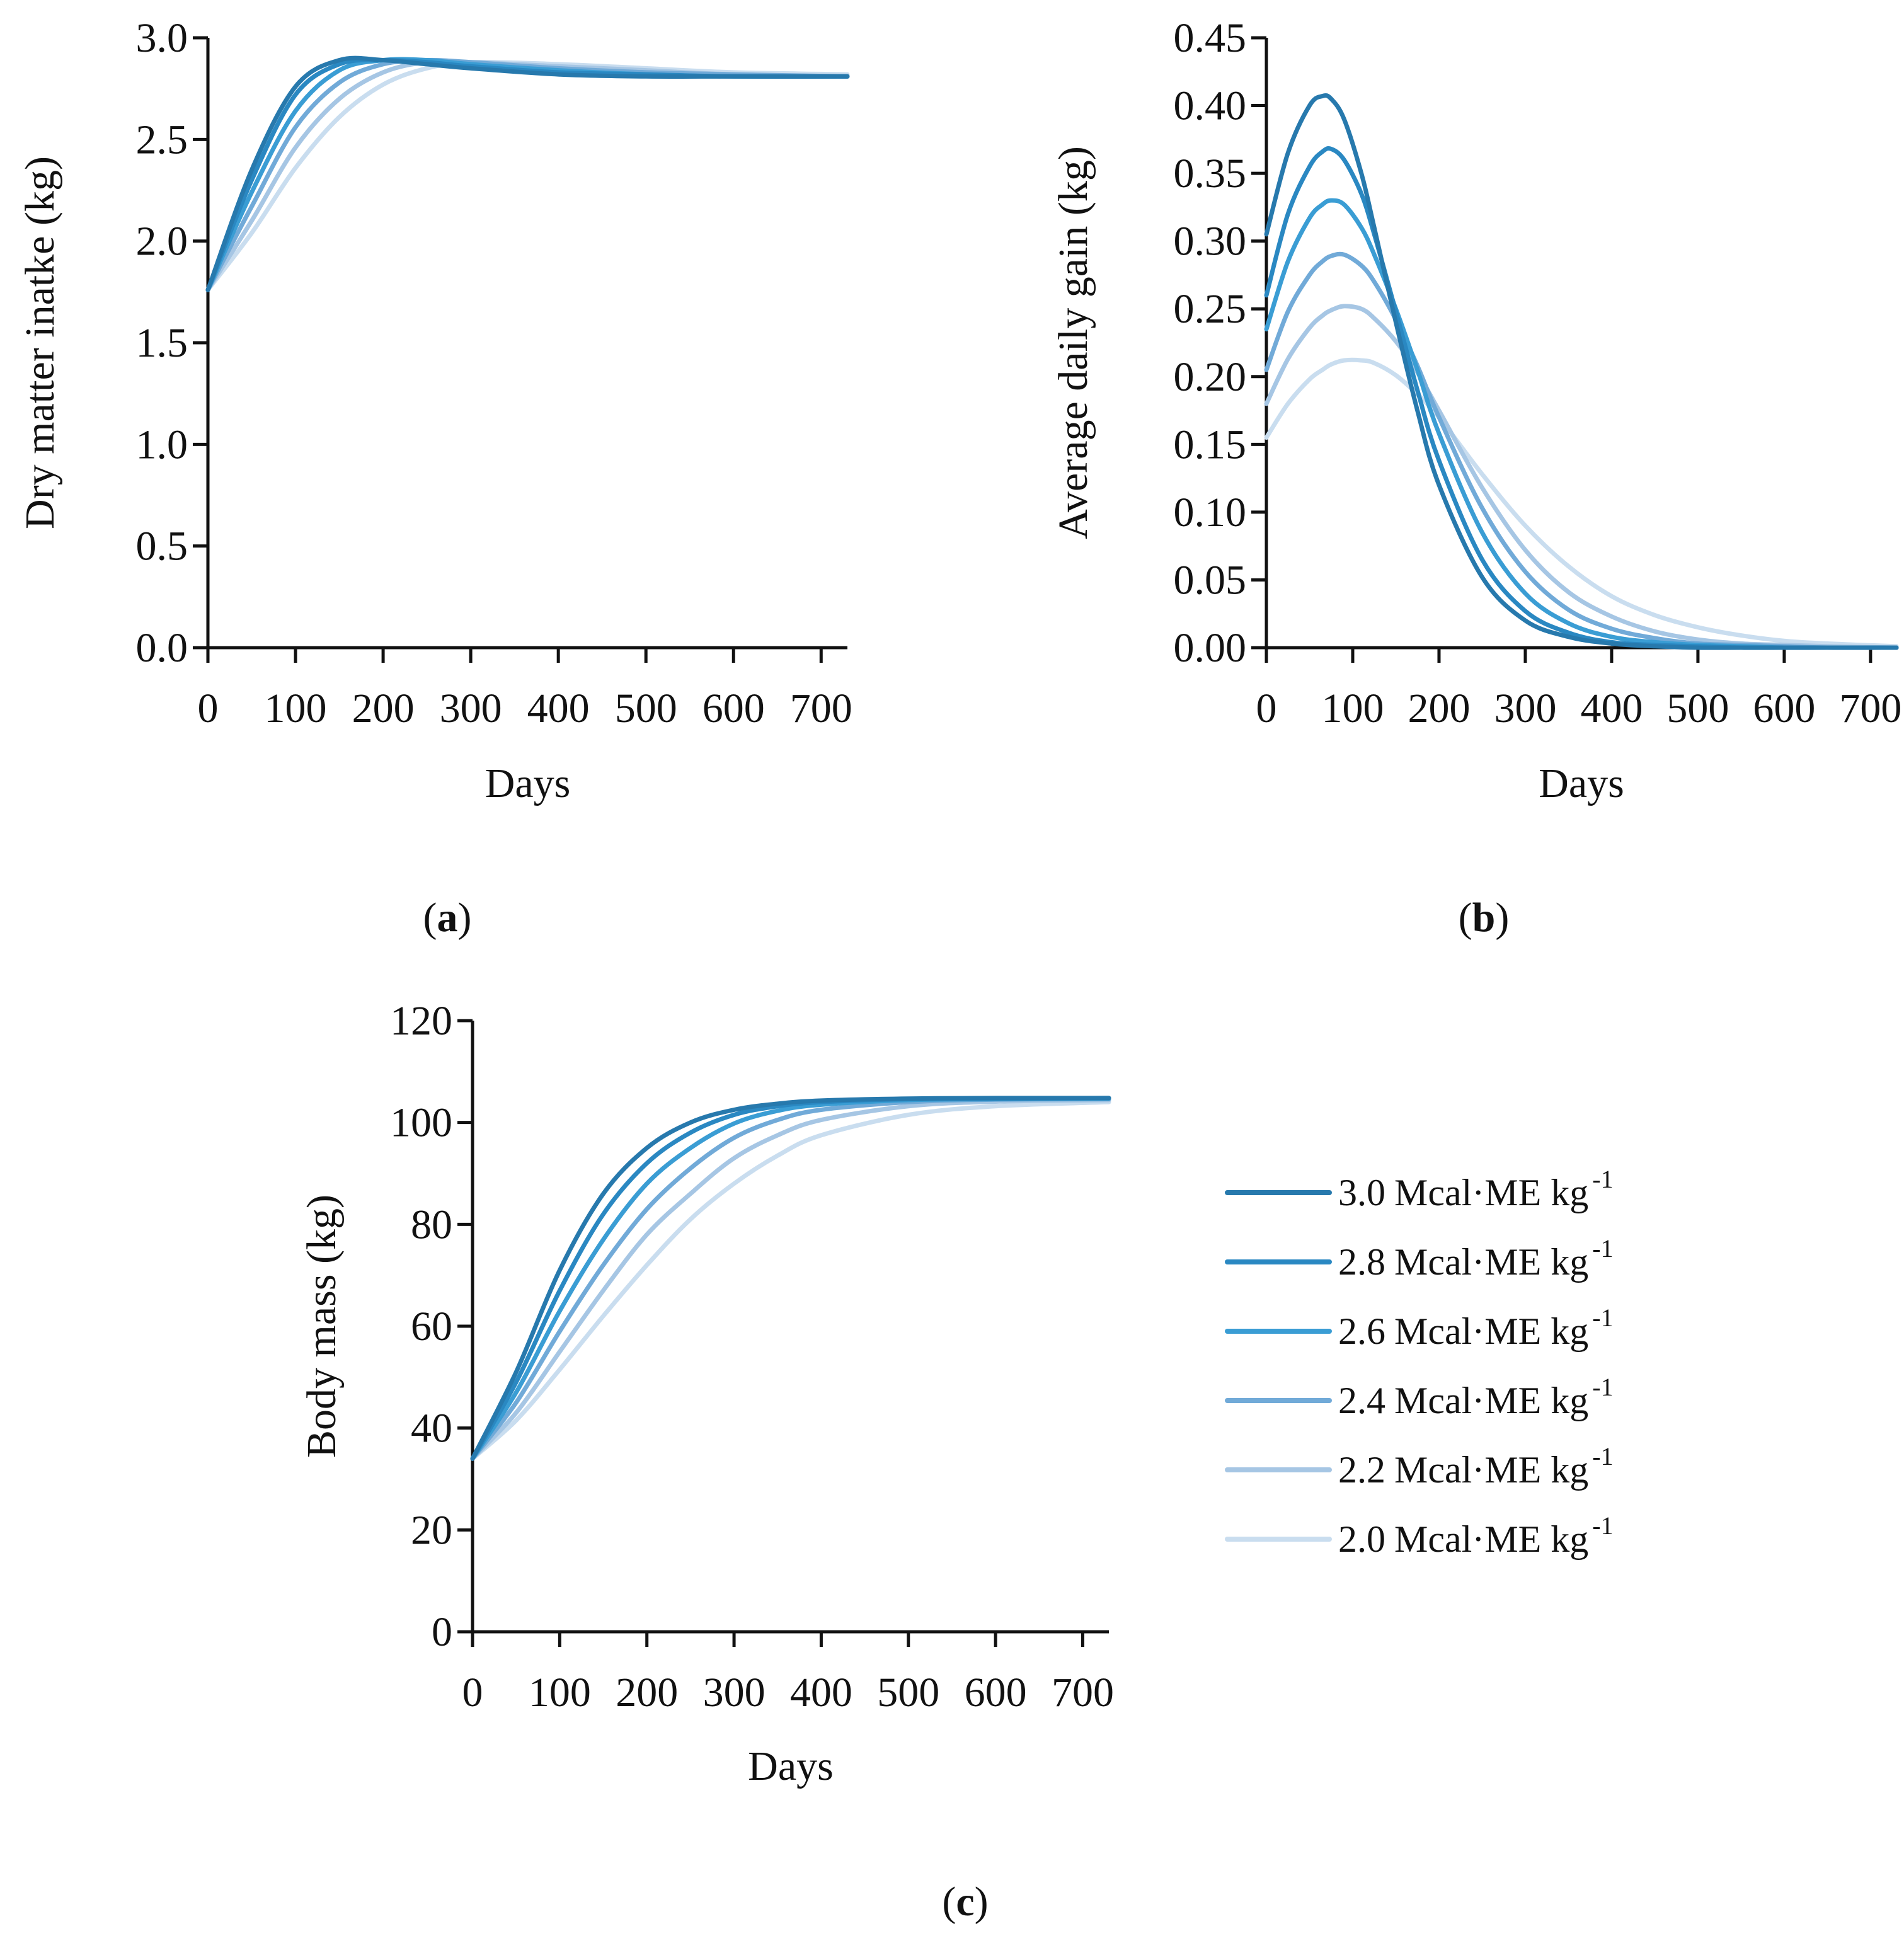 Image resolution: width=1904 pixels, height=1943 pixels. Describe the element at coordinates (162, 547) in the screenshot. I see `y-tick-label: 0.5` at that location.